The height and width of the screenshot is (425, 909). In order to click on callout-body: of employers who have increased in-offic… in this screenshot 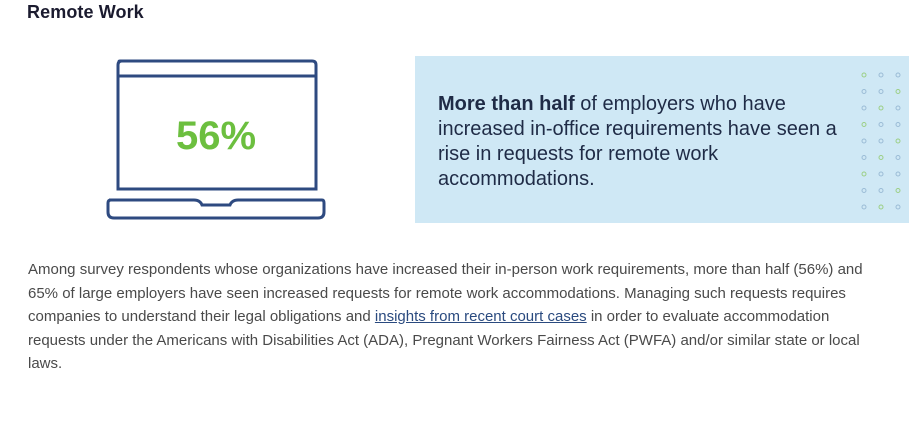, I will do `click(637, 141)`.